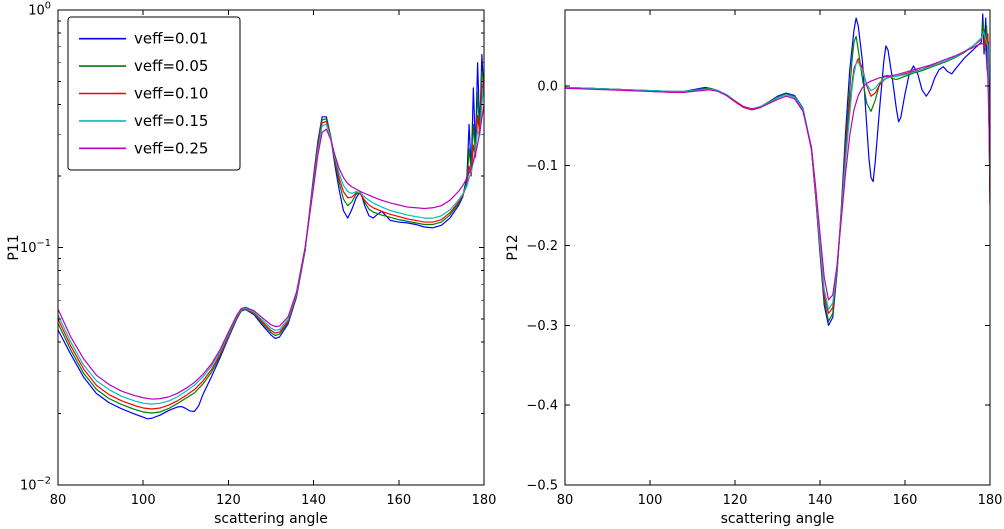 Image resolution: width=1004 pixels, height=529 pixels. I want to click on y-tick-label: −0.4, so click(542, 406).